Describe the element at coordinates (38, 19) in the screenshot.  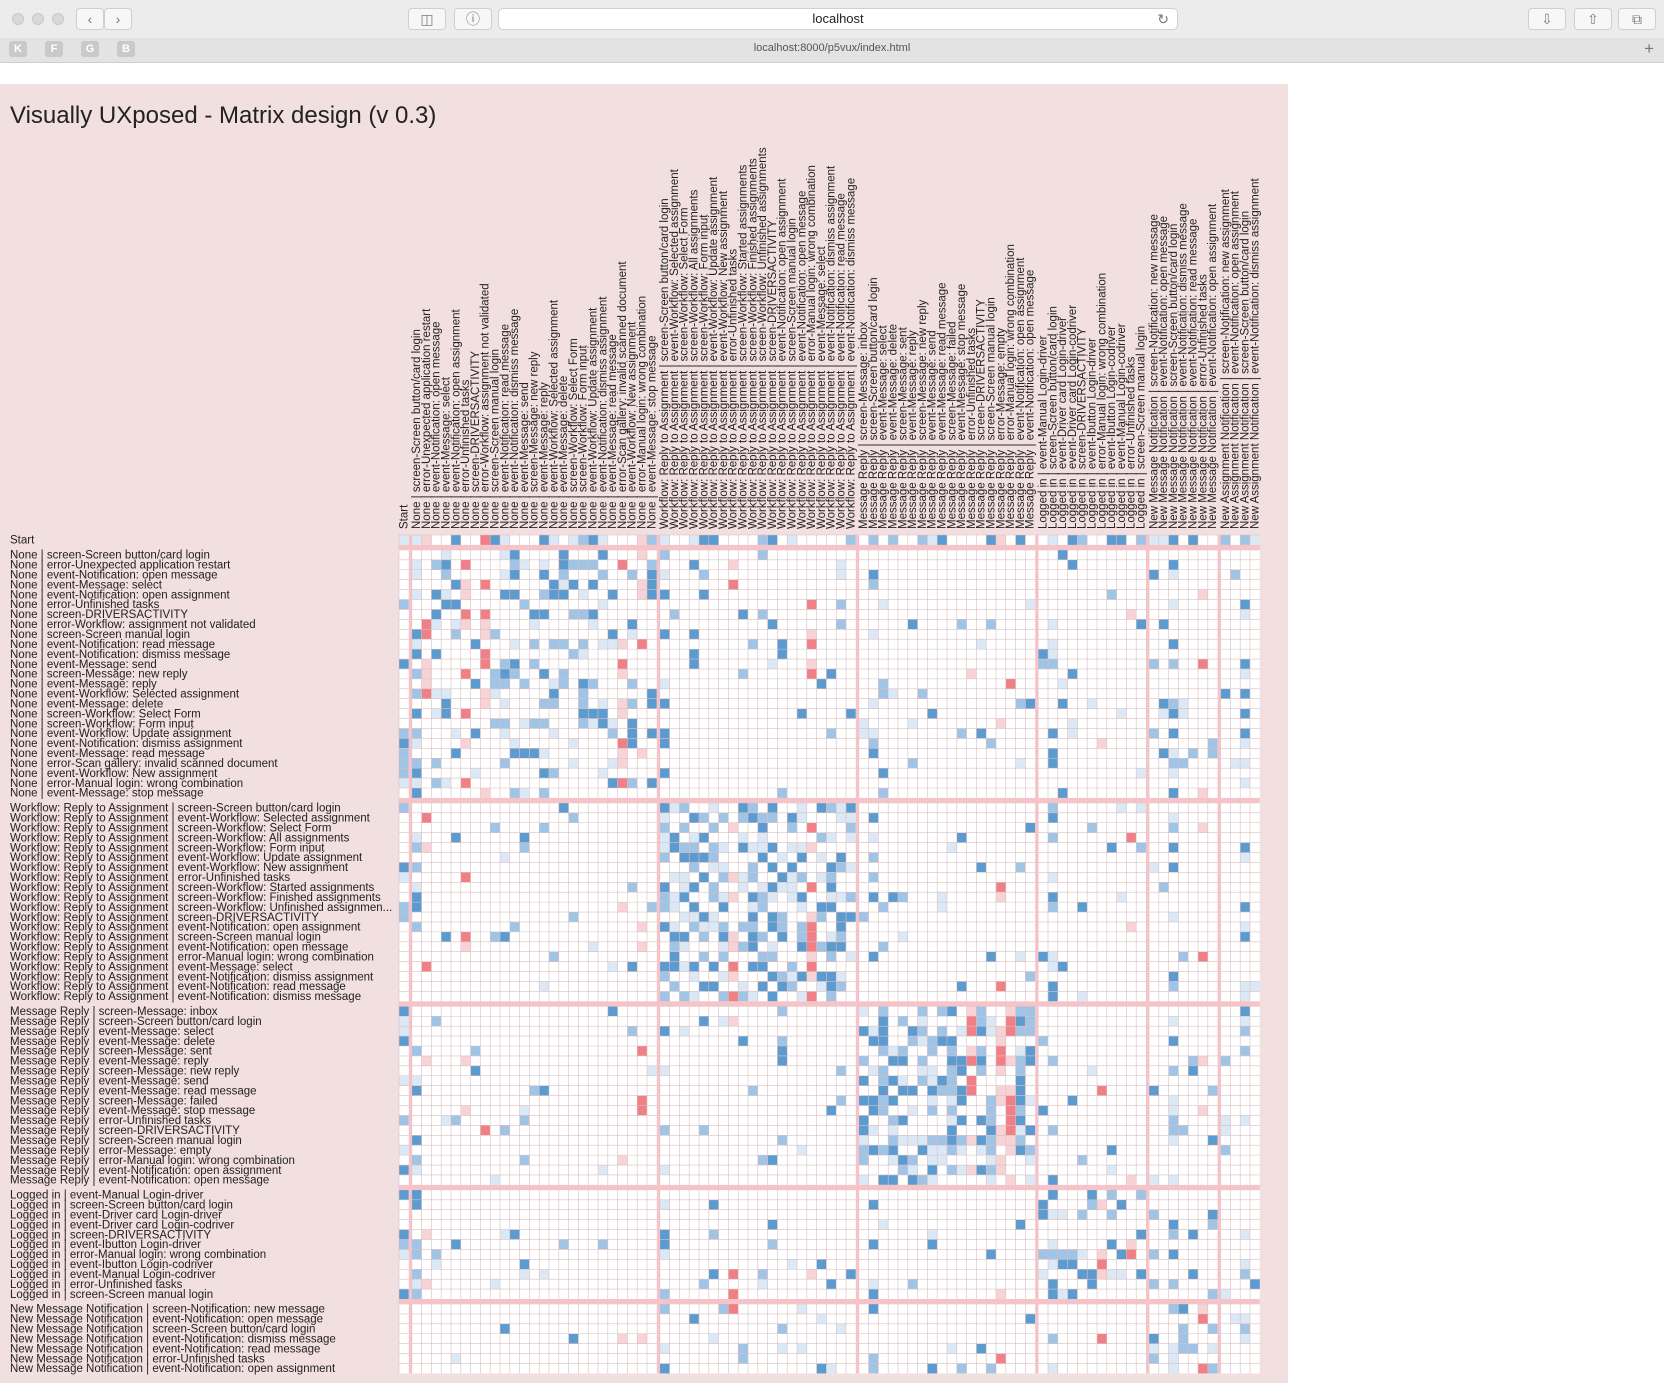
I see `minimize-window-dot` at that location.